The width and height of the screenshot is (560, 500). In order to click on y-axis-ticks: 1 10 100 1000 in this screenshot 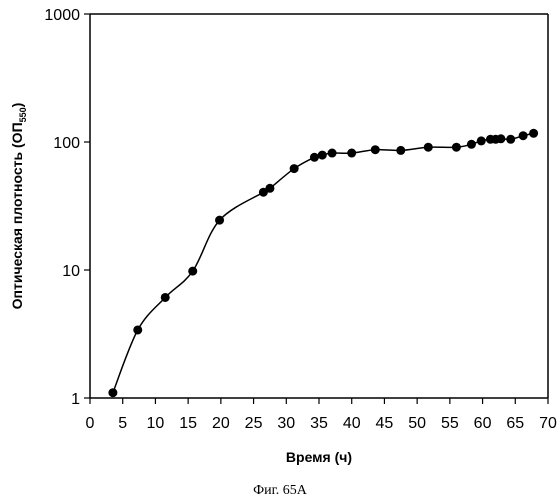, I will do `click(67, 207)`.